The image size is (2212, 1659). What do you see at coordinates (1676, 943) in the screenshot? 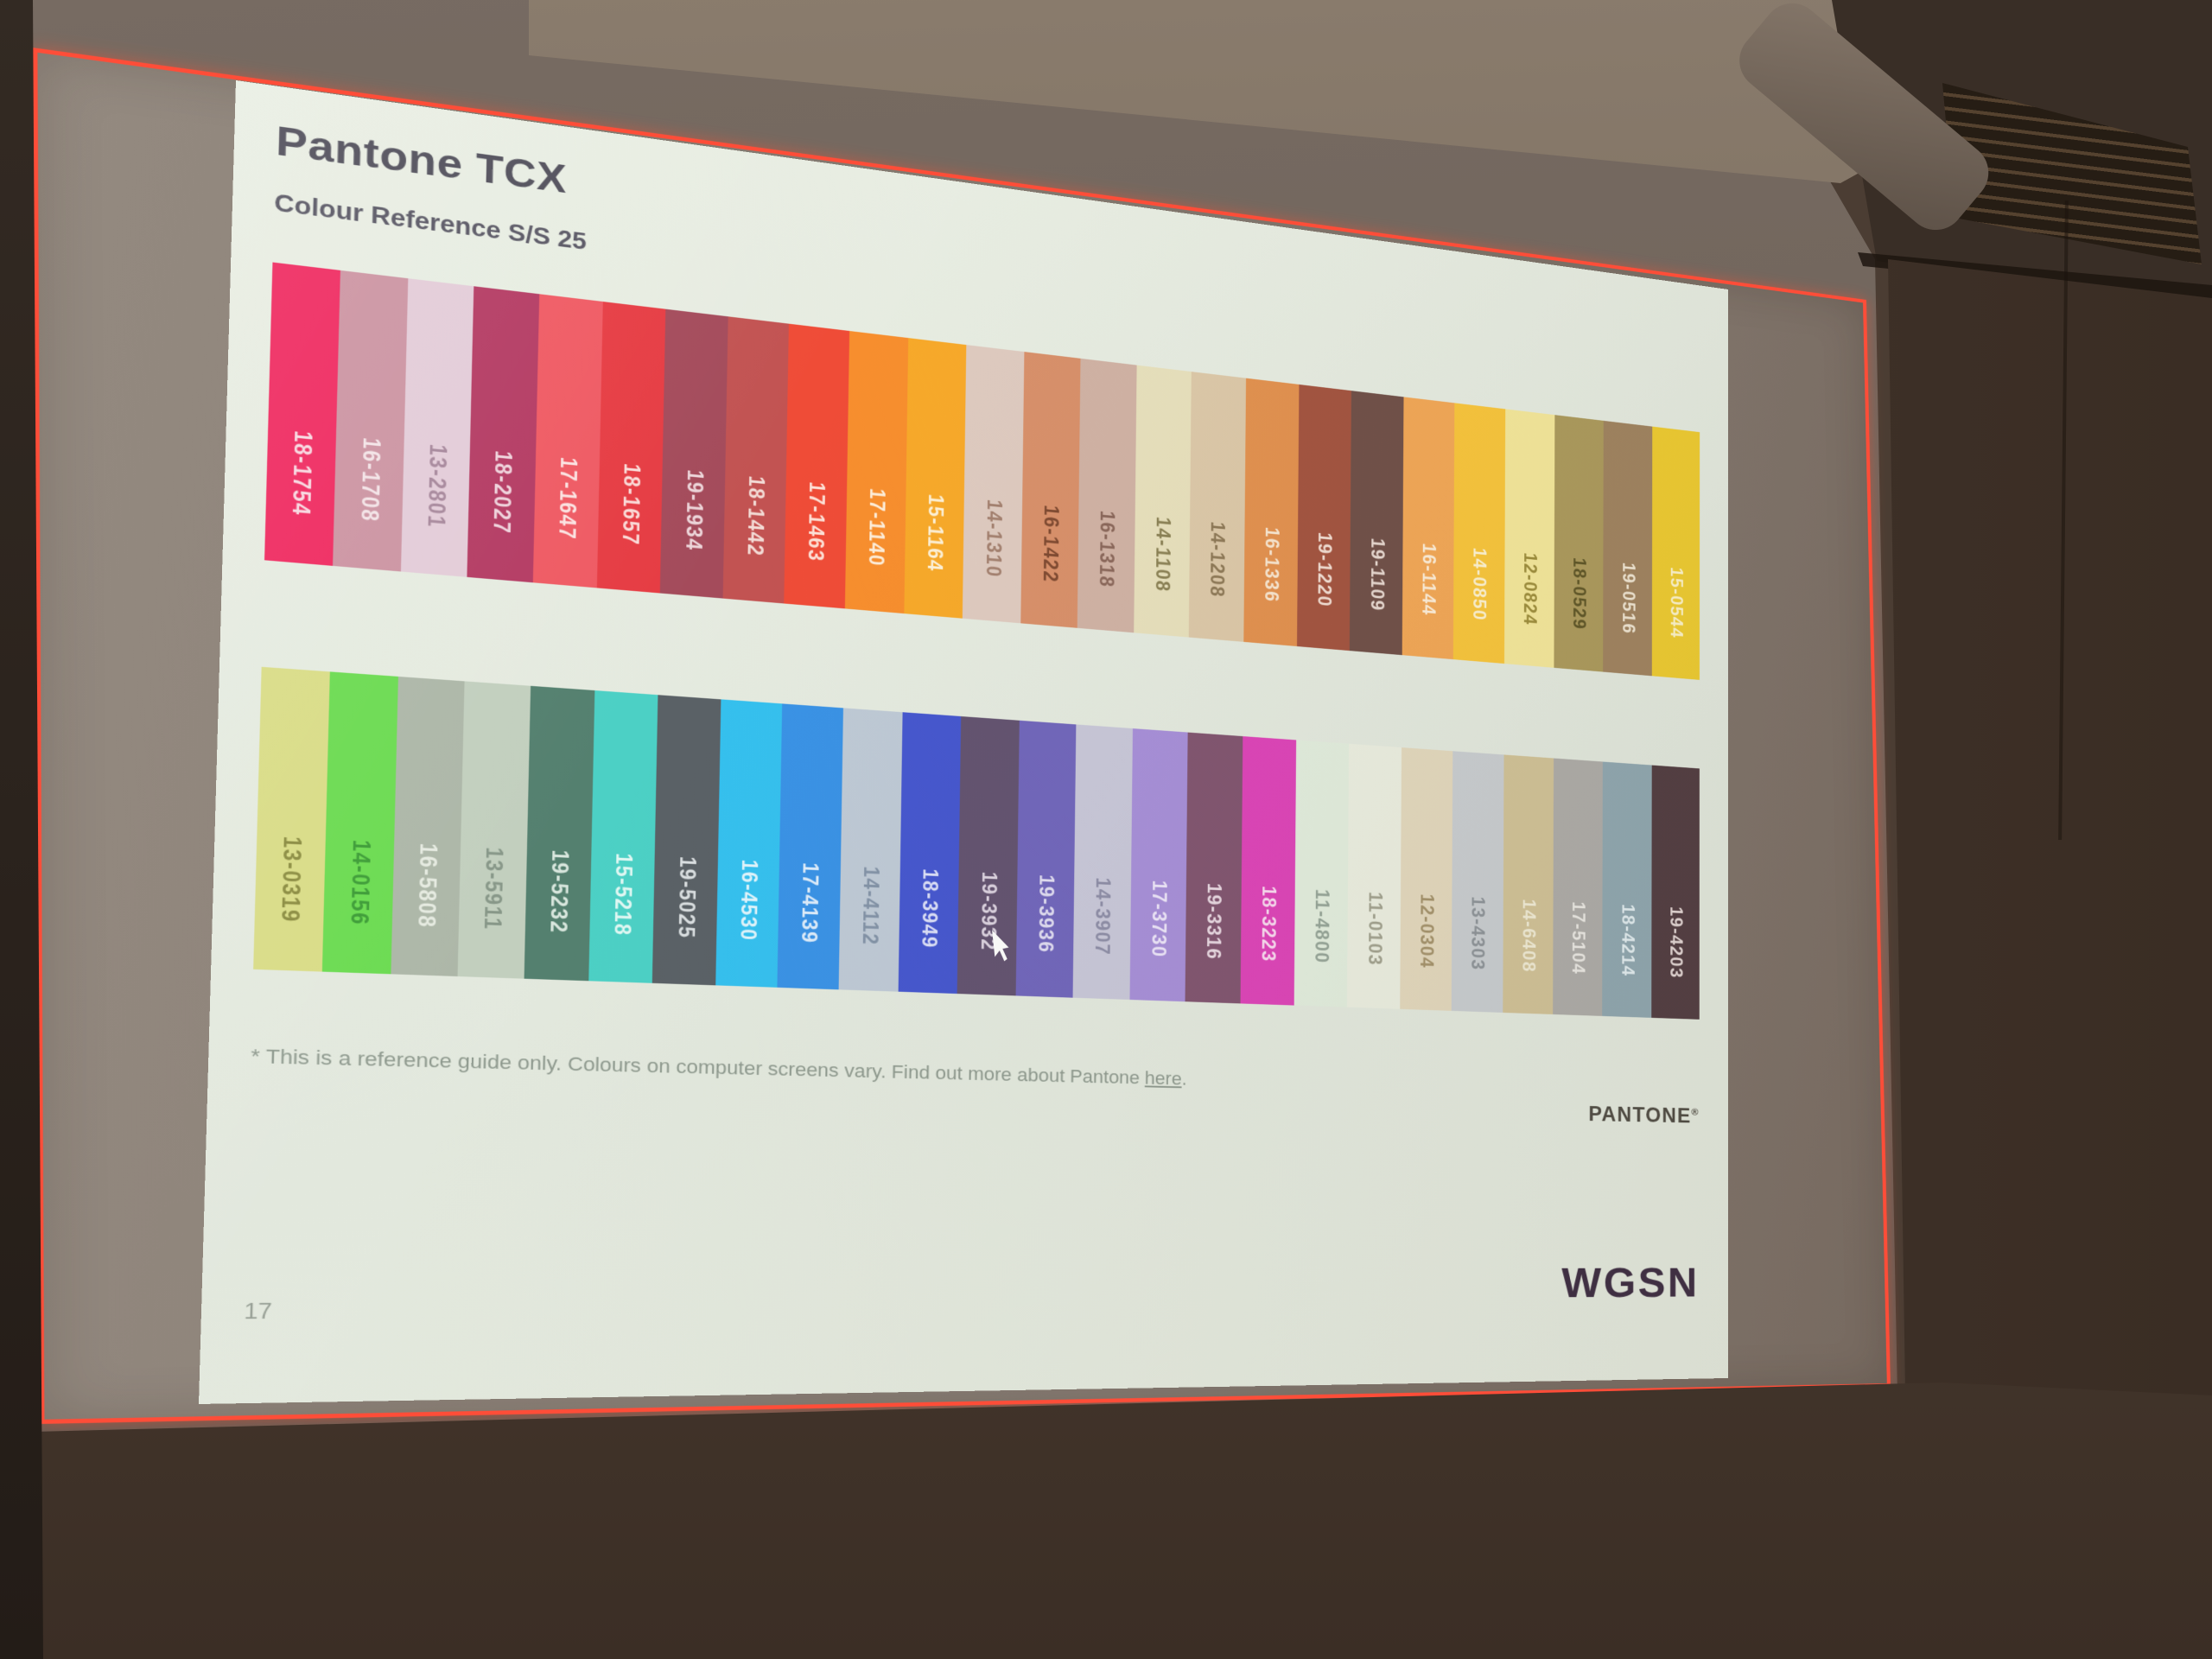
I see `swatch-code: 19-4203` at bounding box center [1676, 943].